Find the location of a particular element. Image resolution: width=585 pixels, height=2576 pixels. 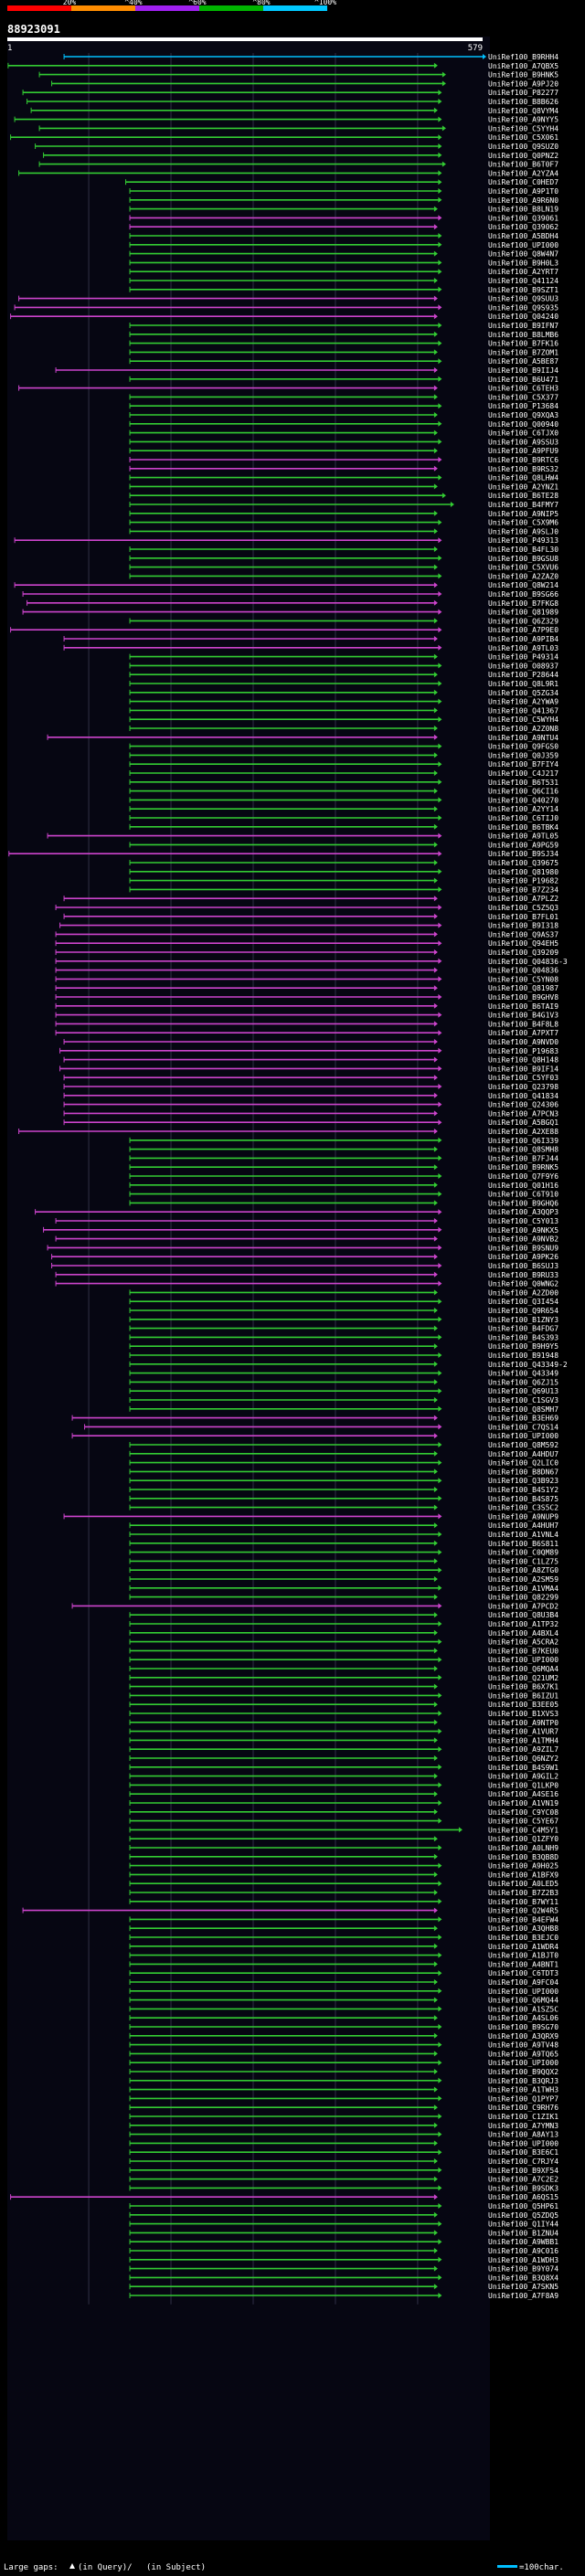

hit-label: UniRef100_A5BDH4 is located at coordinates (523, 236).